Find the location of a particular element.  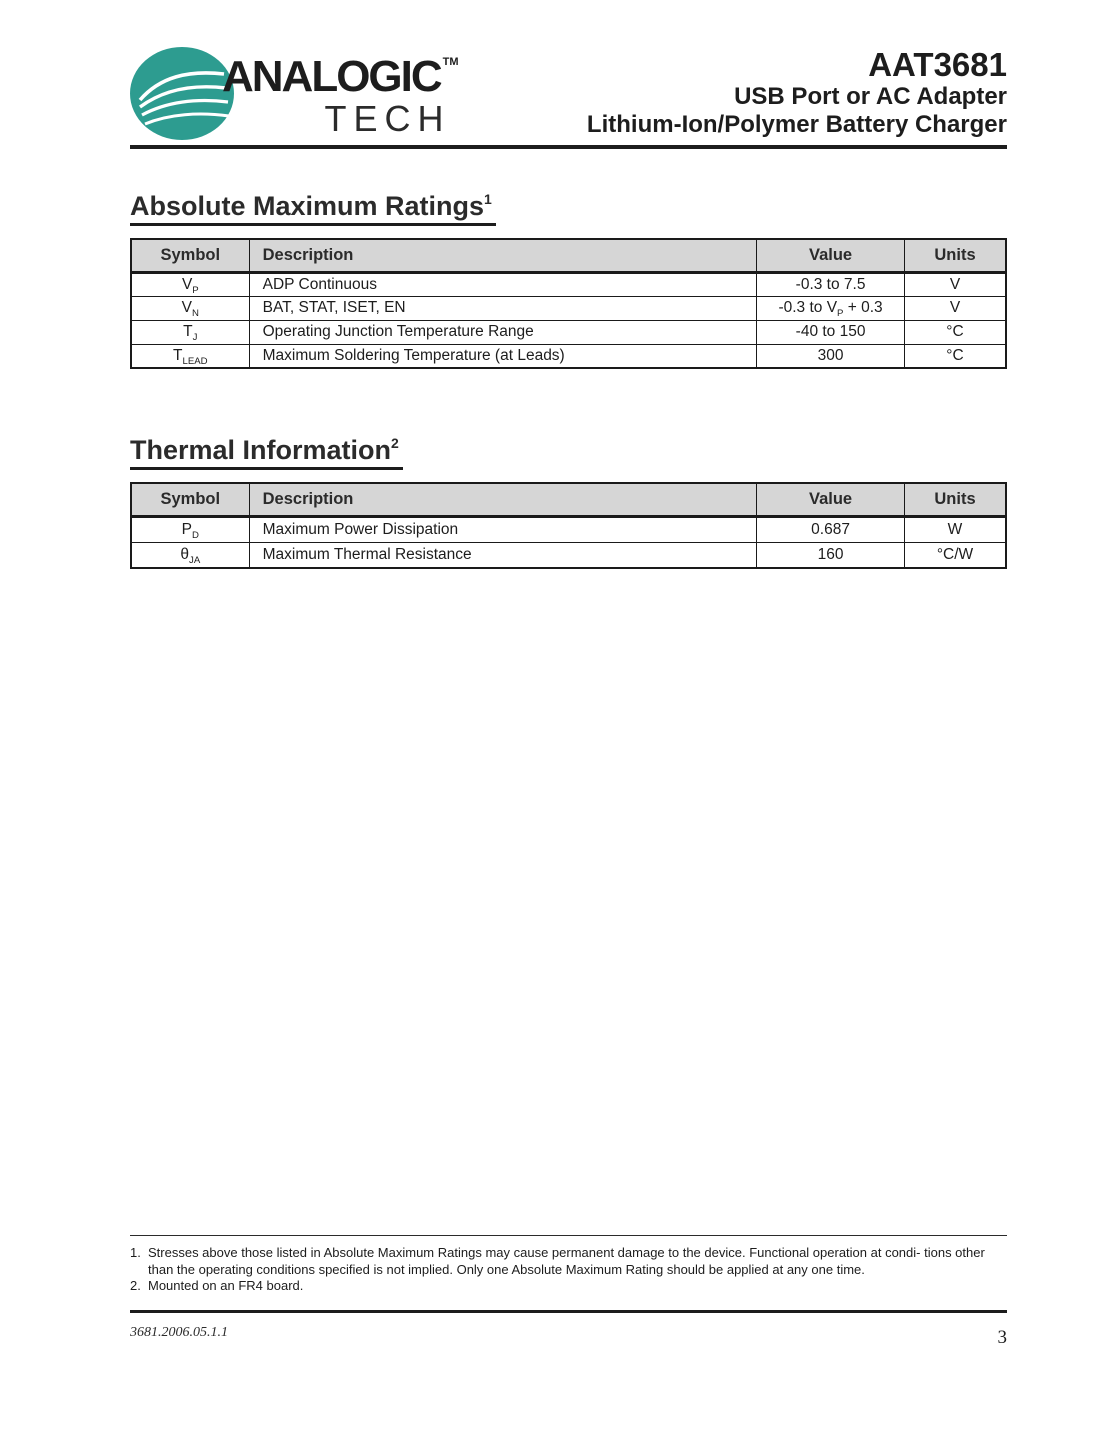

table-row: VP ADP Continuous -0.3 to 7.5 V is located at coordinates (568, 284).